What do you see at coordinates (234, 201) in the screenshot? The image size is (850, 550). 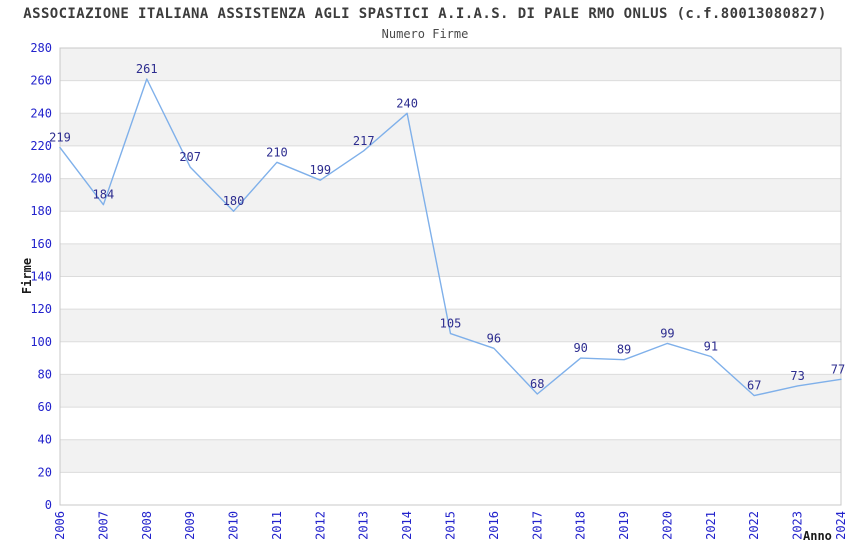 I see `data-point-label: 180` at bounding box center [234, 201].